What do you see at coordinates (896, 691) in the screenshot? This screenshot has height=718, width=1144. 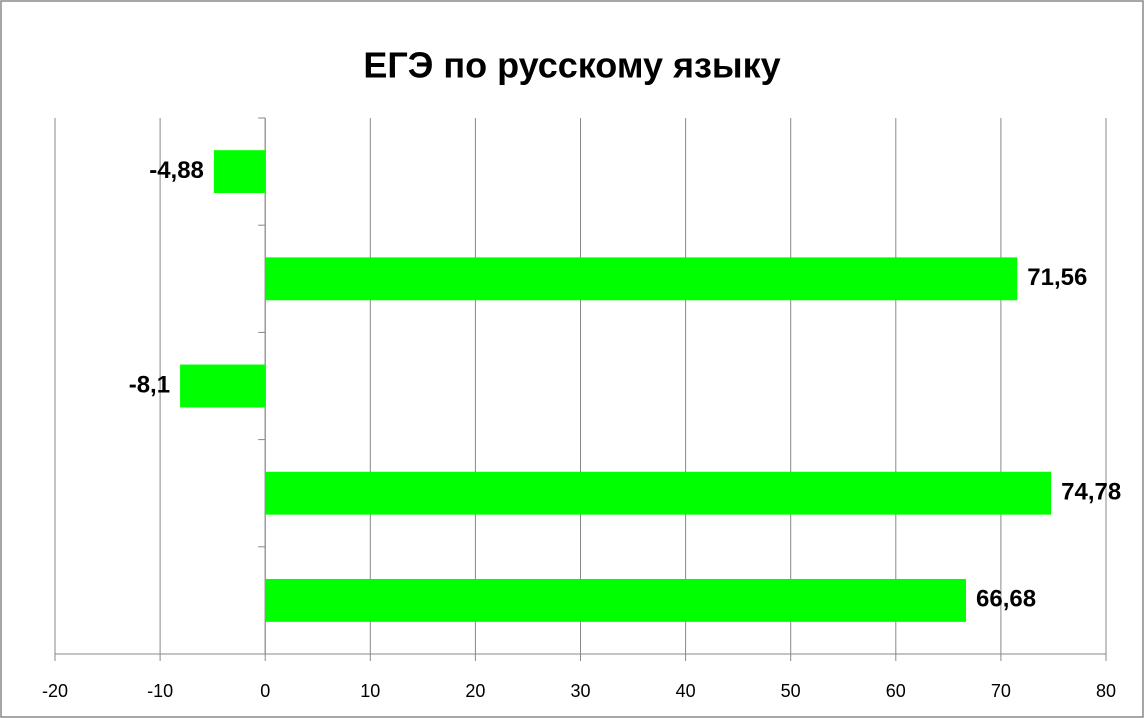 I see `x-tick-label: 60` at bounding box center [896, 691].